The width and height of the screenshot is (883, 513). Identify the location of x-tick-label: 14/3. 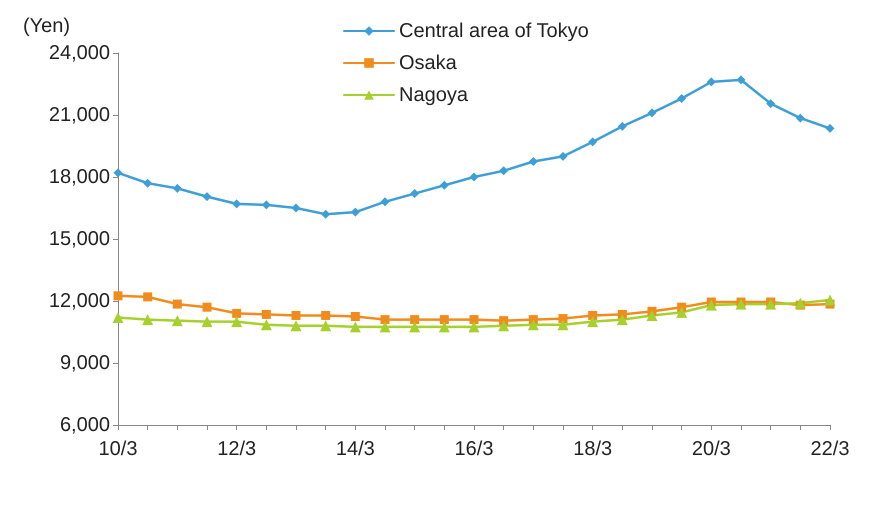
(355, 449).